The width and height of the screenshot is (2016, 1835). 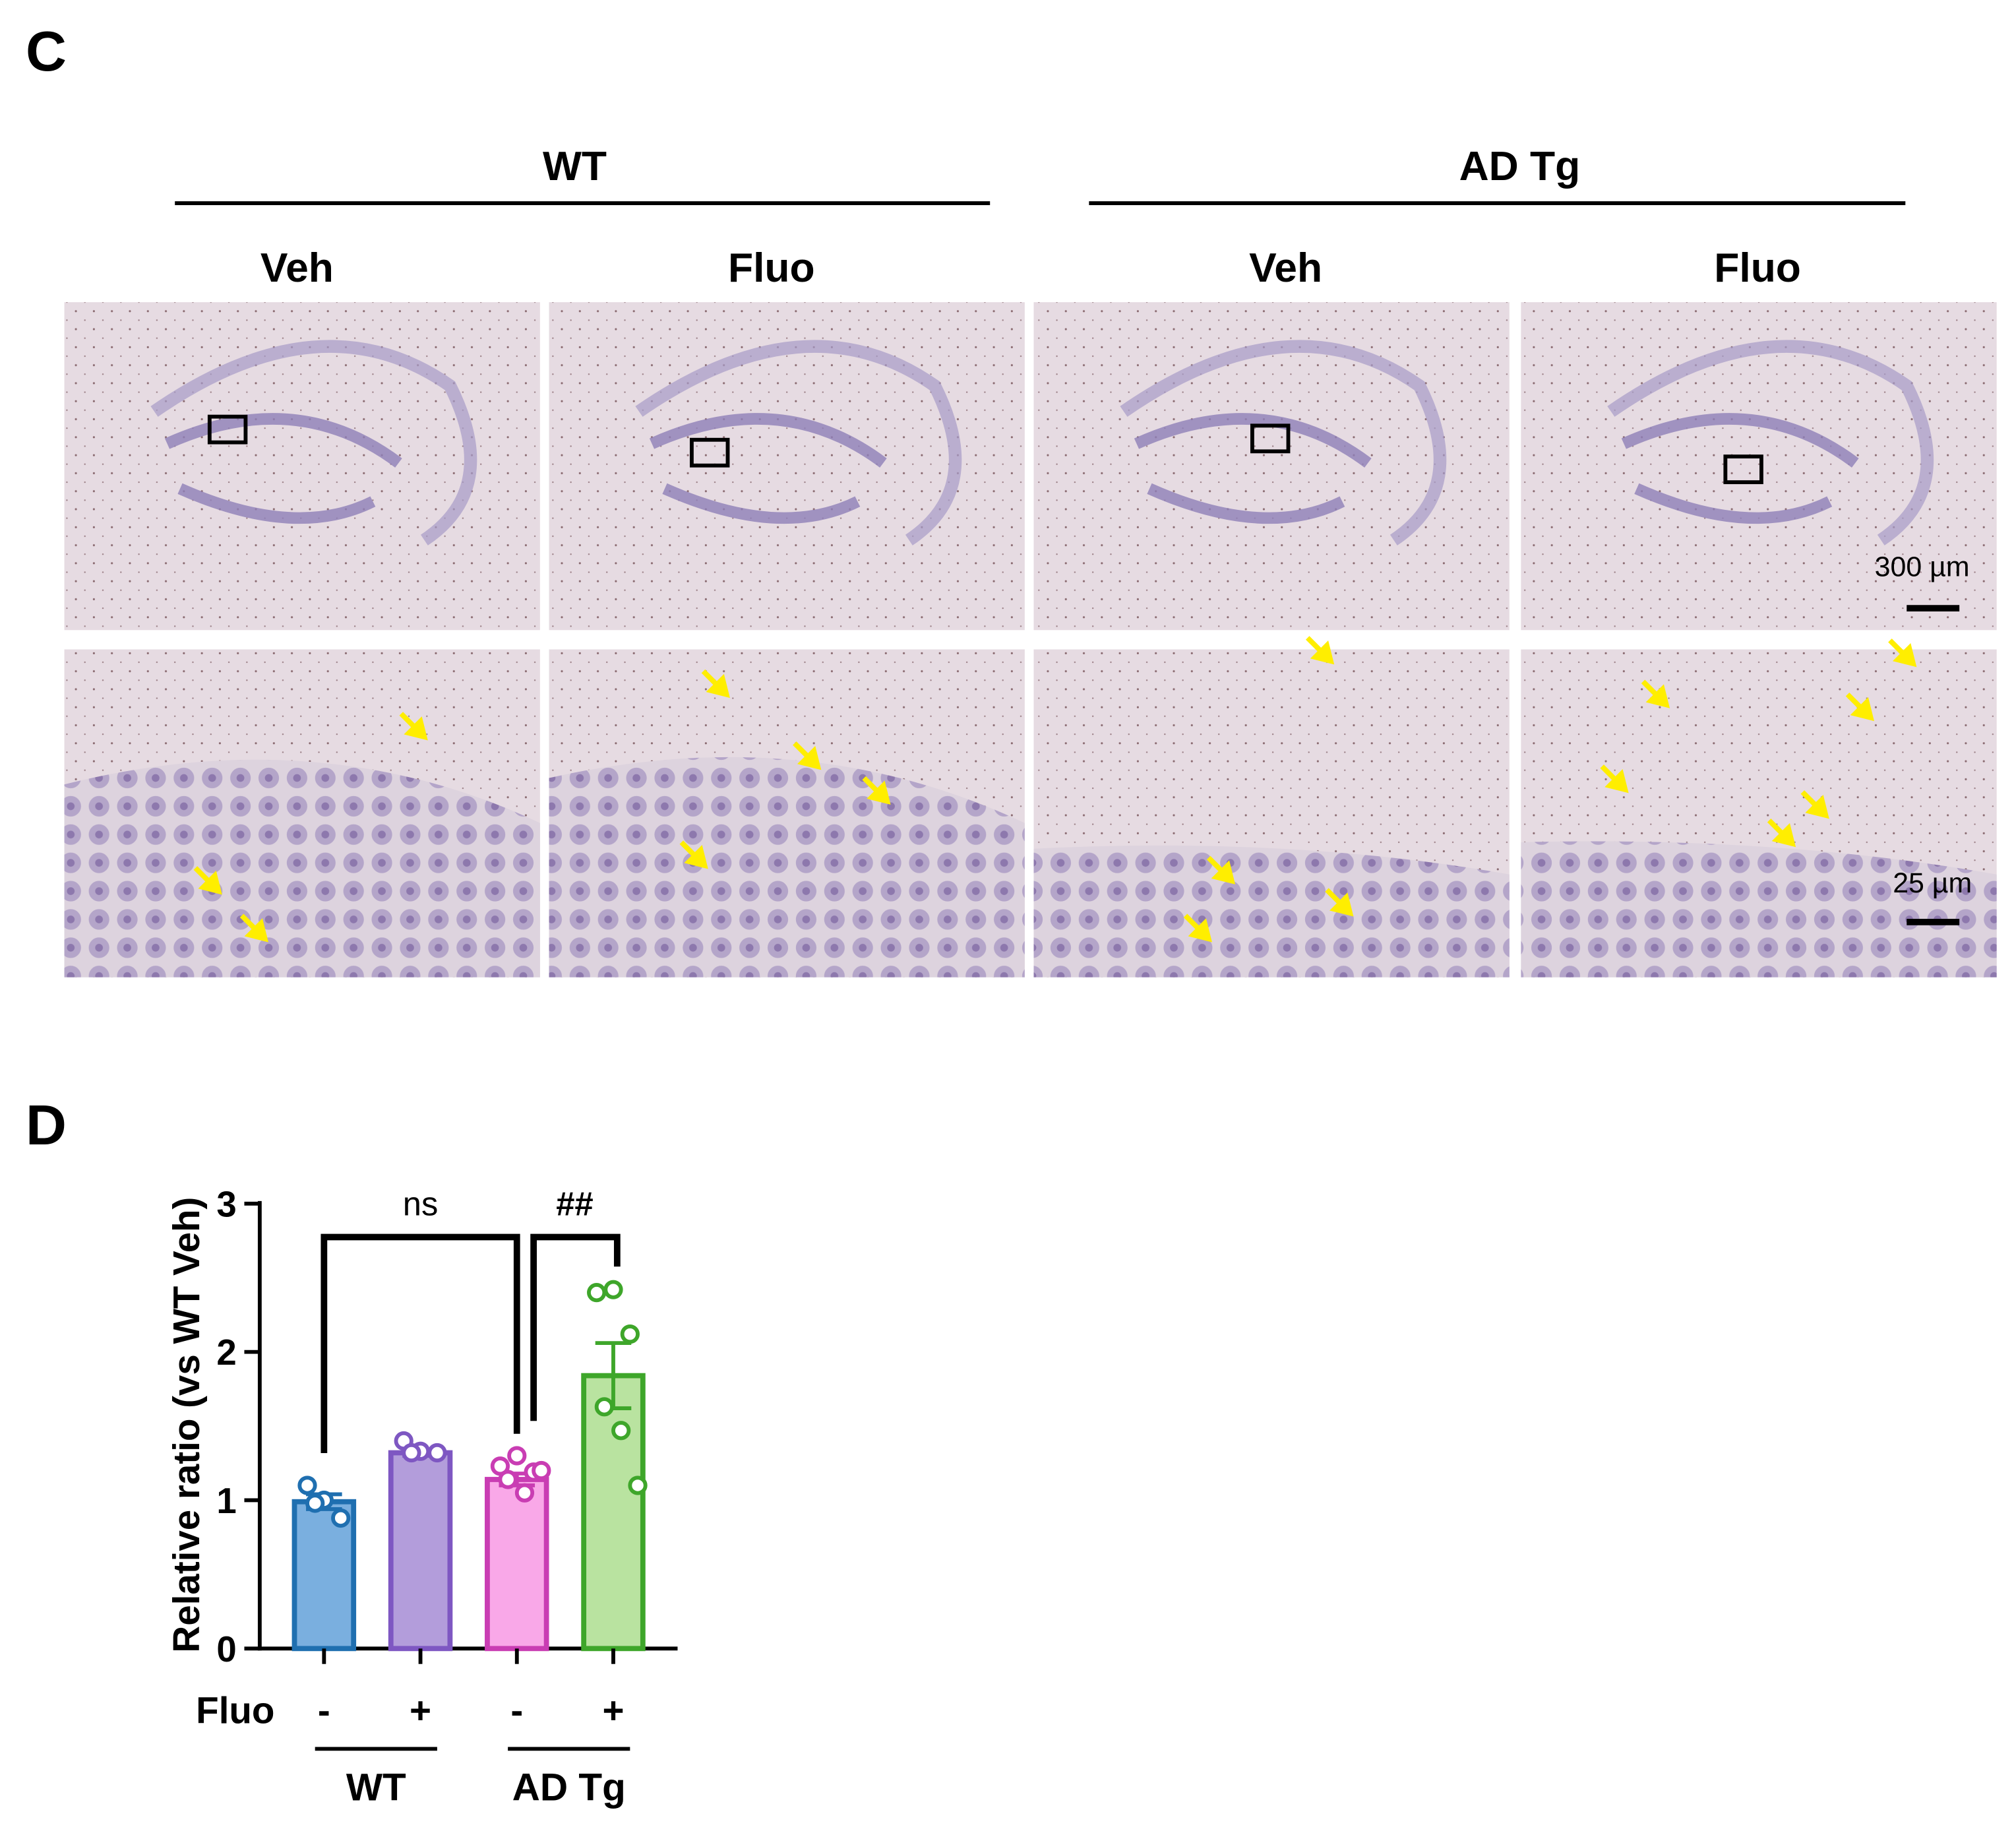 What do you see at coordinates (376, 1787) in the screenshot?
I see `group-label: WT` at bounding box center [376, 1787].